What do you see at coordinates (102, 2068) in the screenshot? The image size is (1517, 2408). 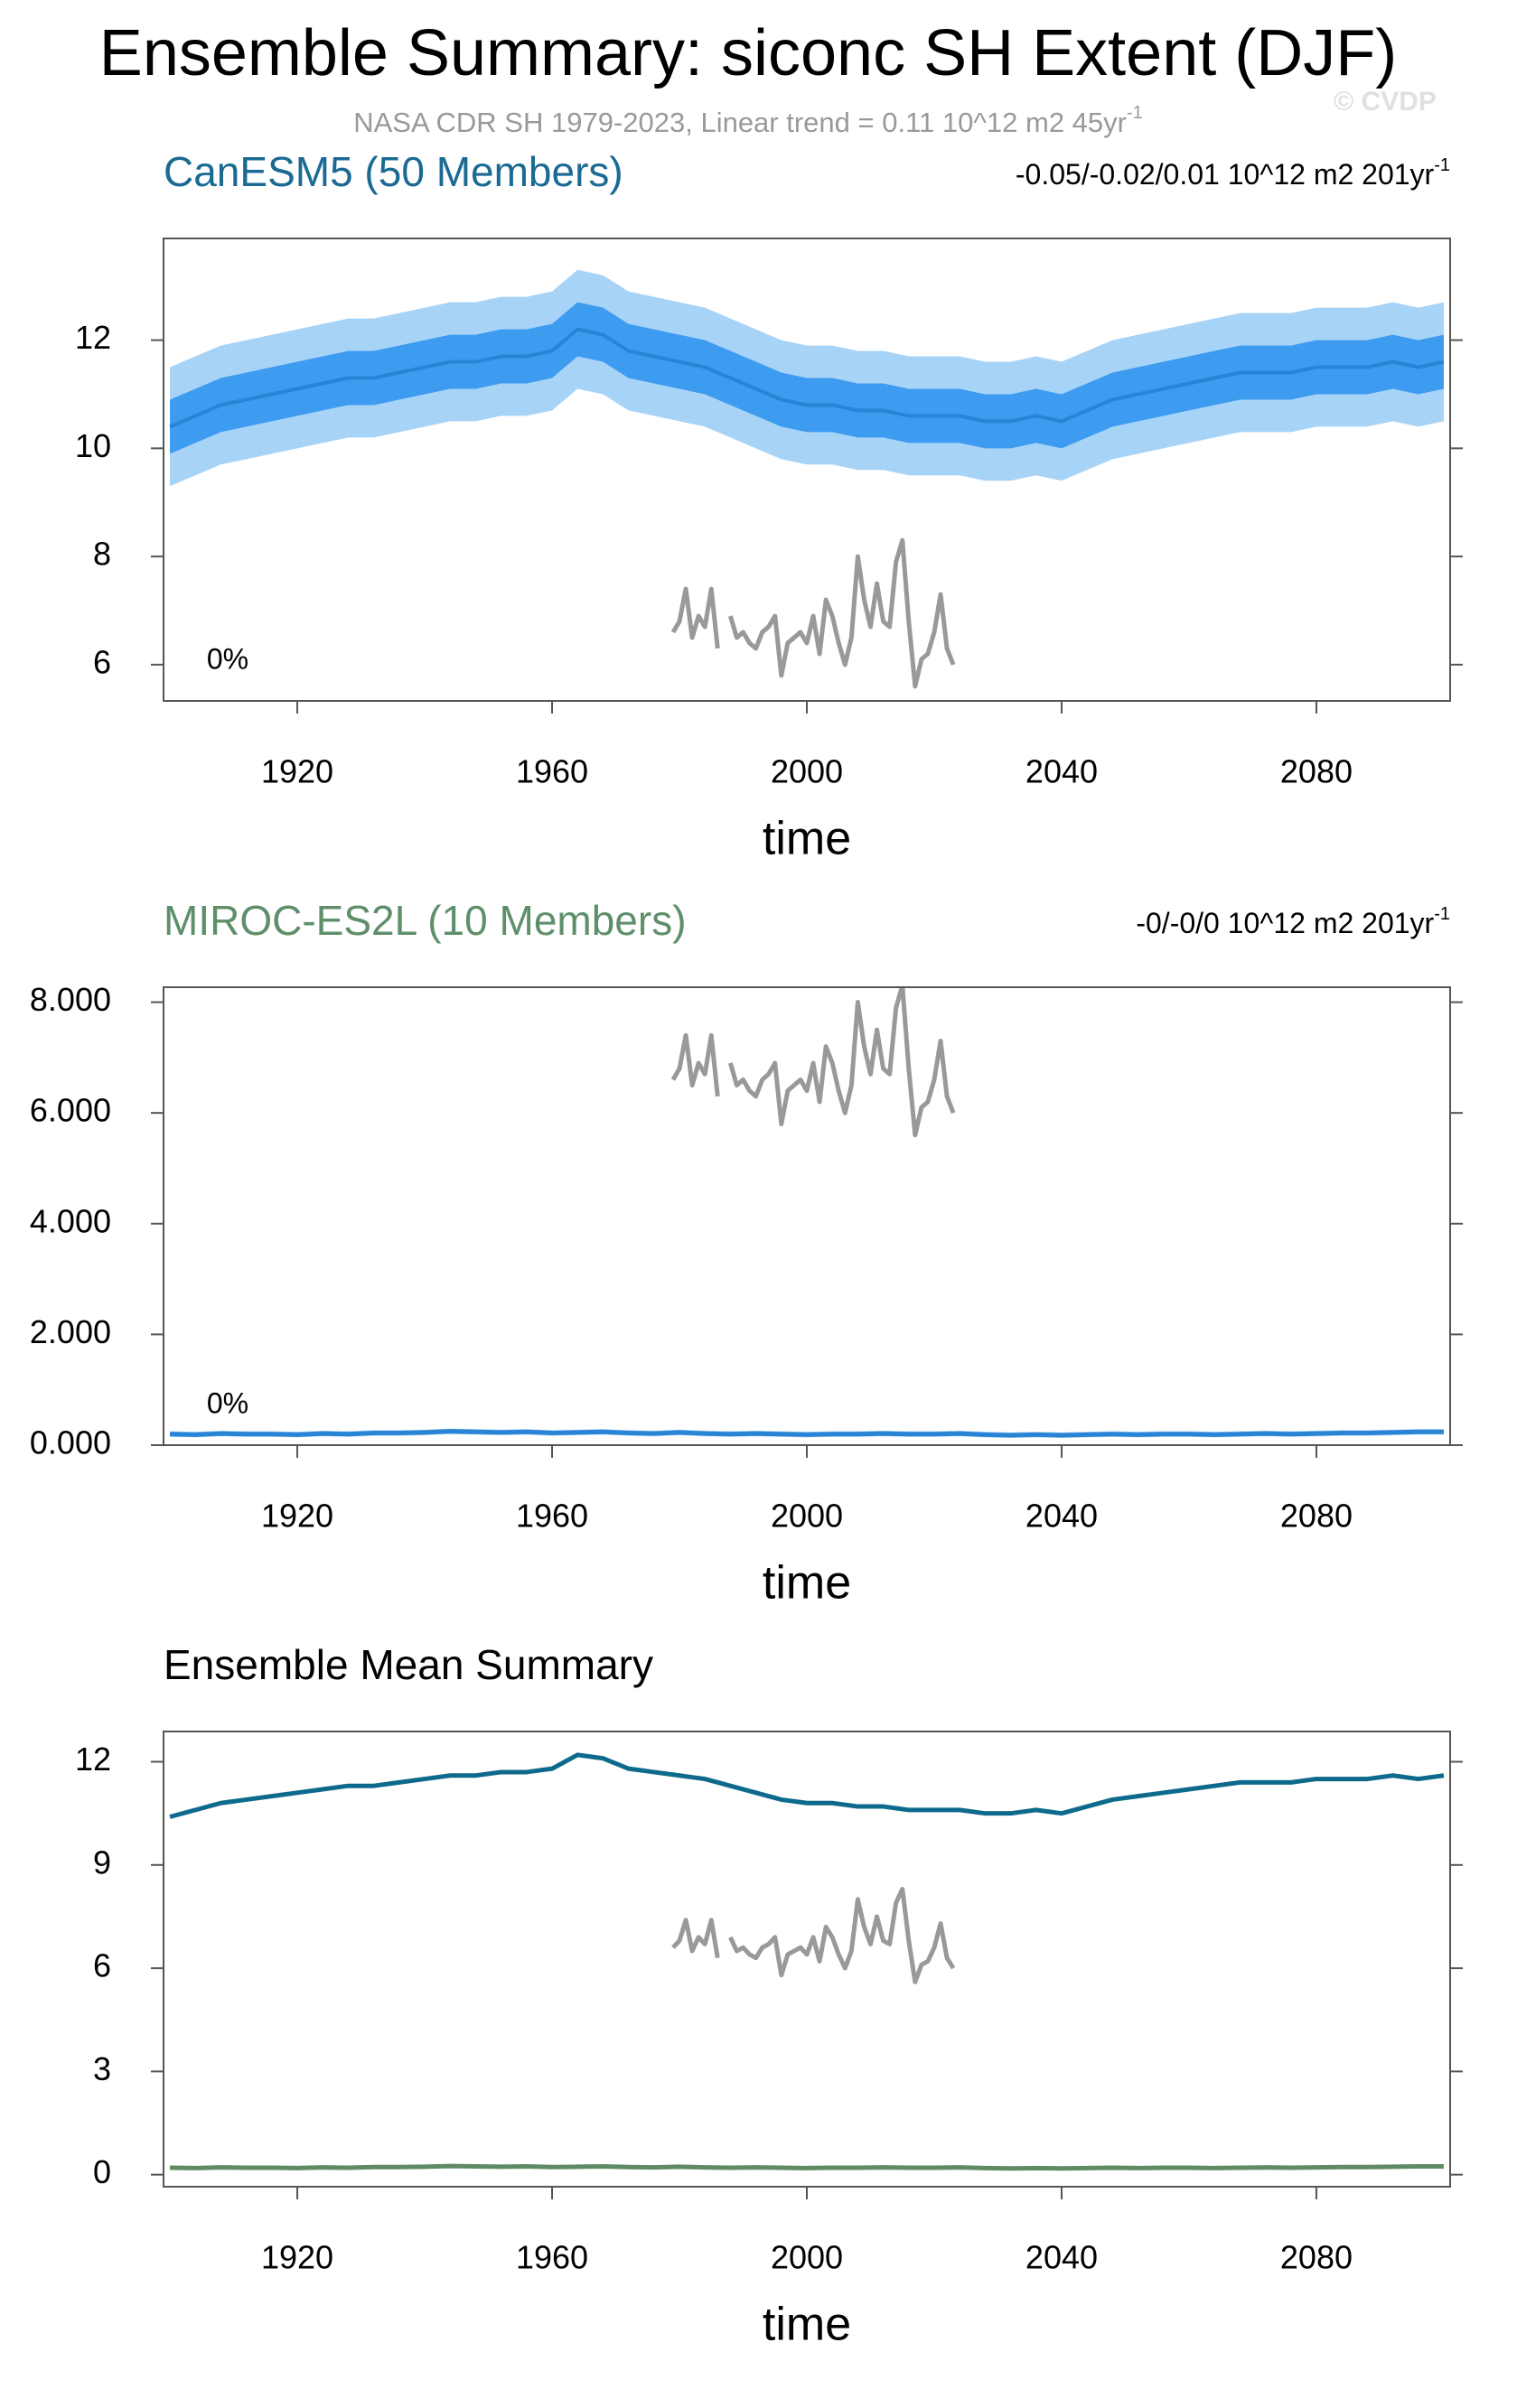 I see `y-tick-label: 3` at bounding box center [102, 2068].